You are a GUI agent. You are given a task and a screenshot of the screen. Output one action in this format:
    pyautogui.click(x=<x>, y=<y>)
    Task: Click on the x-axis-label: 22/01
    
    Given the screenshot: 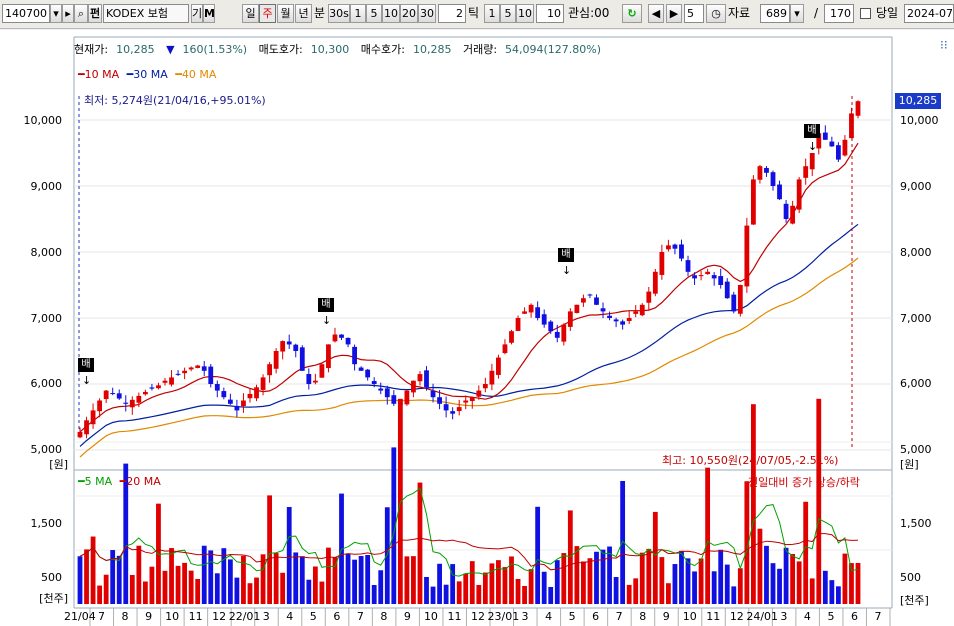 What is the action you would take?
    pyautogui.click(x=244, y=616)
    